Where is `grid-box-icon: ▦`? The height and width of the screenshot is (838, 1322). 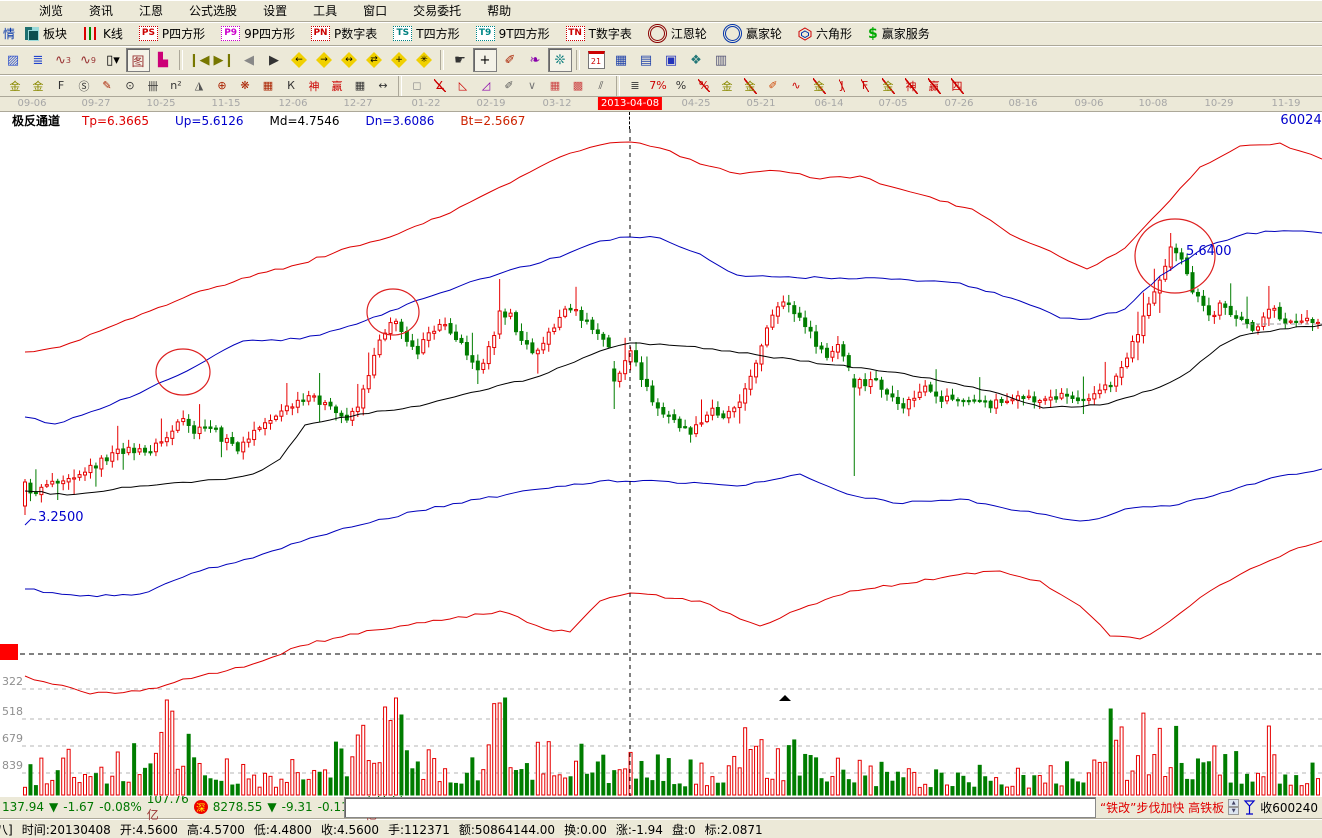 grid-box-icon: ▦ is located at coordinates (268, 85).